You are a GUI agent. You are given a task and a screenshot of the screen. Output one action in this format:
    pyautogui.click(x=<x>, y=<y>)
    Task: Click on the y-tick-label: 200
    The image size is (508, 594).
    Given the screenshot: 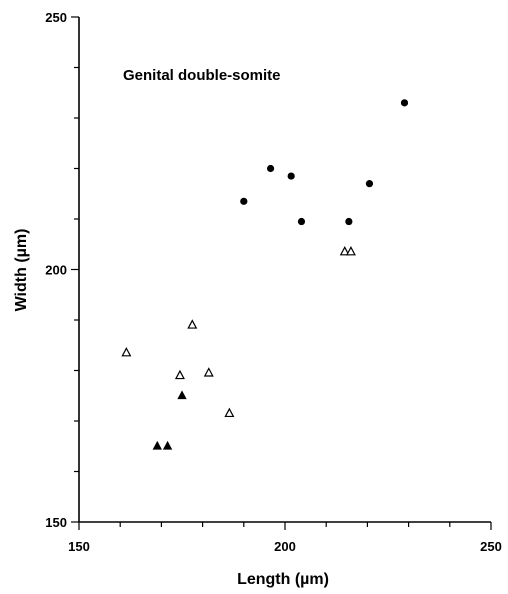 What is the action you would take?
    pyautogui.click(x=56, y=270)
    